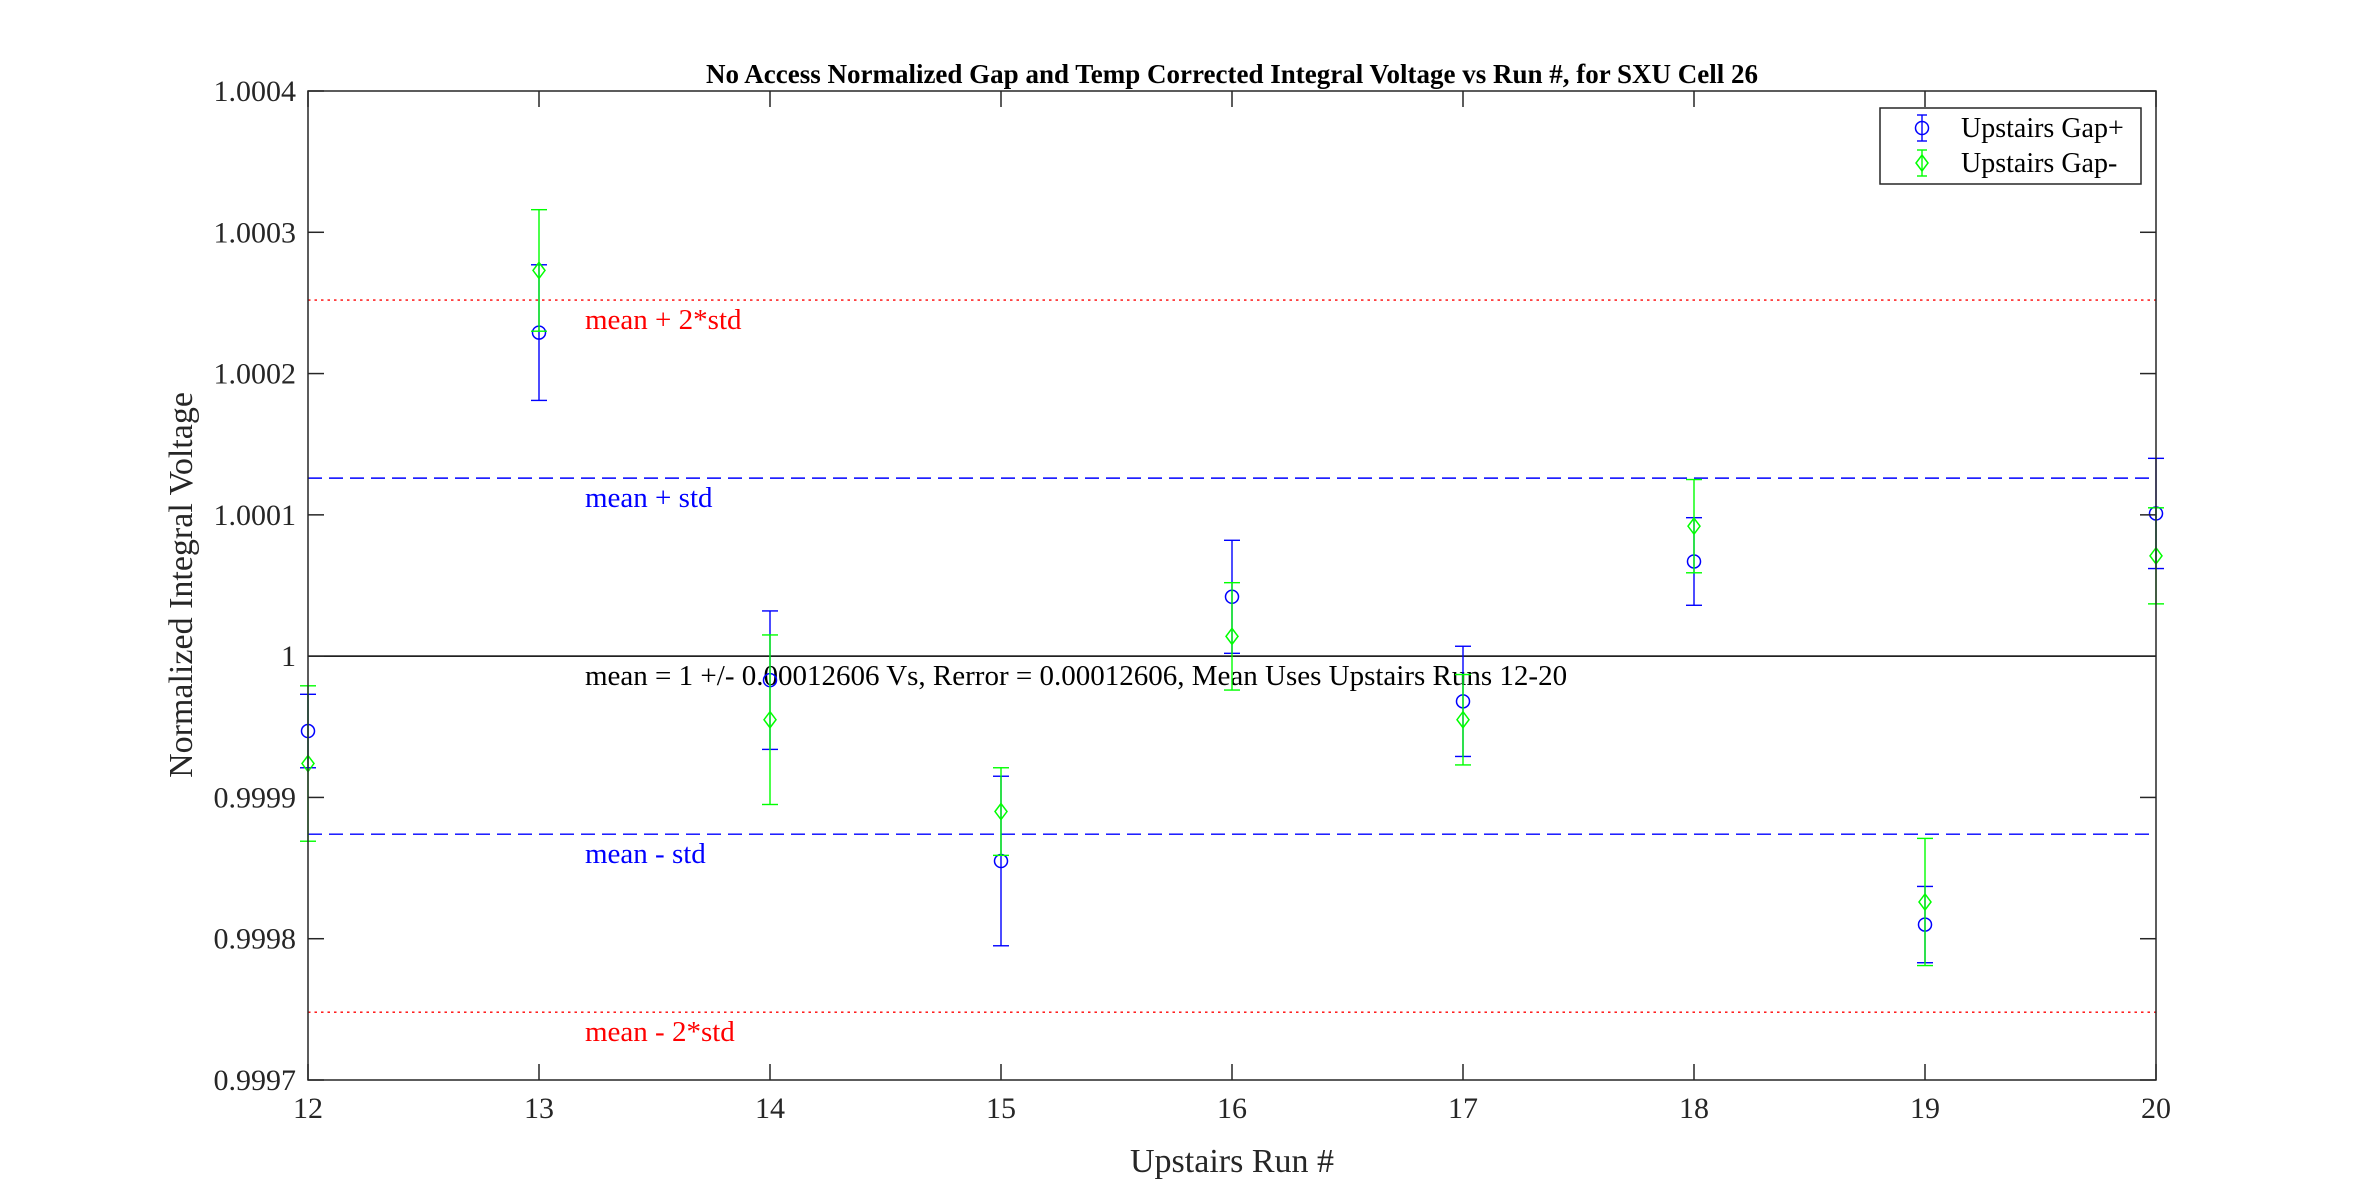 Image resolution: width=2356 pixels, height=1199 pixels. I want to click on legend: Upstairs Gap+ Upstairs Gap-, so click(2010, 146).